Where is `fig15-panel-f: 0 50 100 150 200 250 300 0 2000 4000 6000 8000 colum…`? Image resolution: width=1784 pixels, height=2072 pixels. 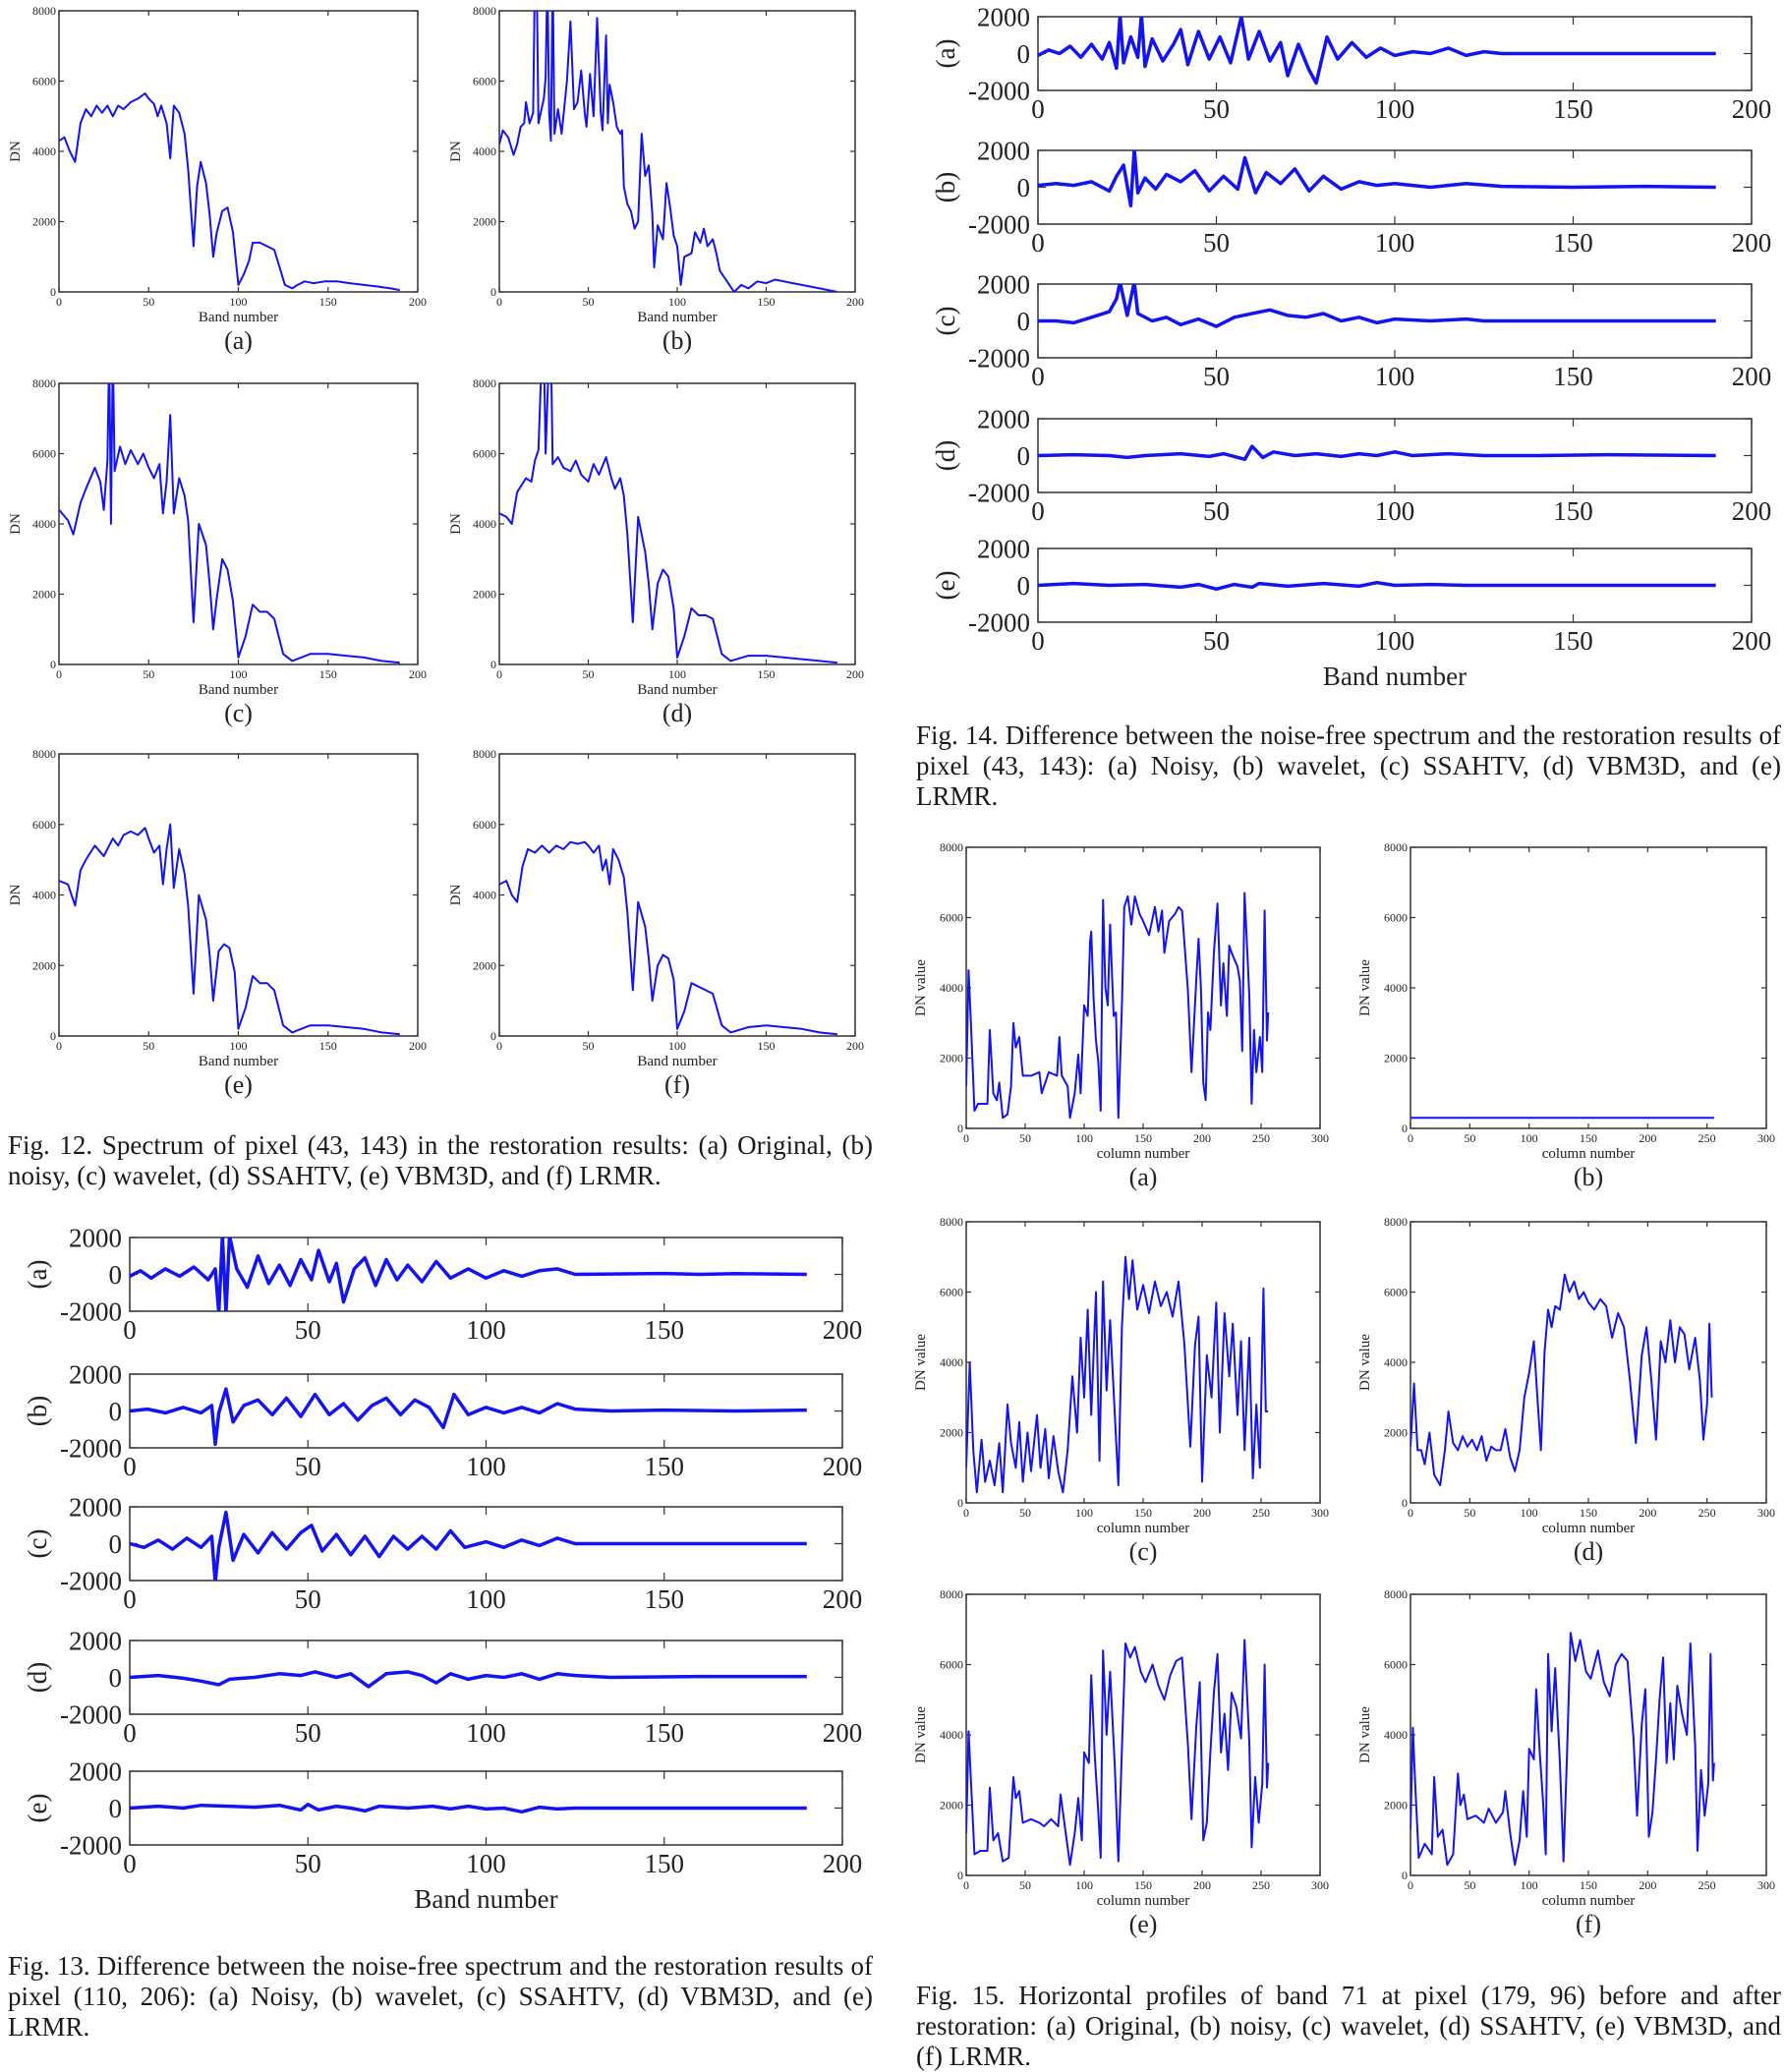 fig15-panel-f: 0 50 100 150 200 250 300 0 2000 4000 6000 8000 colum… is located at coordinates (1566, 1762).